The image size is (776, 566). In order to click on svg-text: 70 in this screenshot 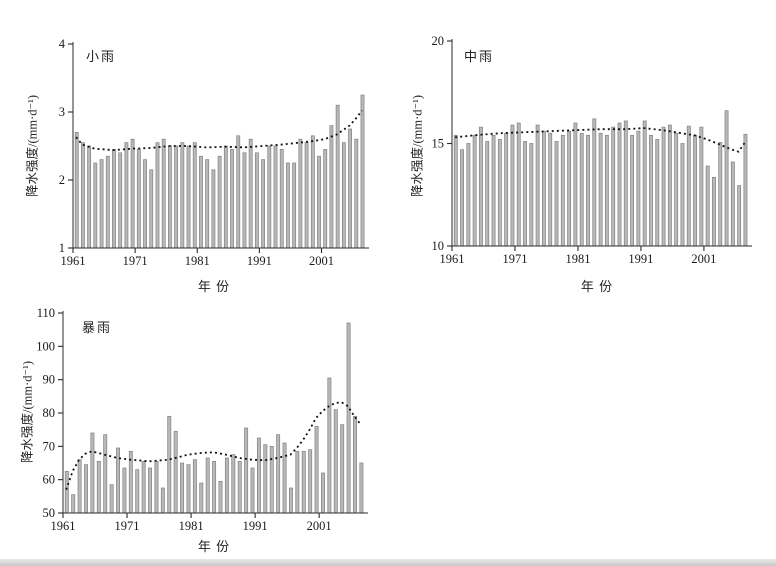, I will do `click(49, 446)`.